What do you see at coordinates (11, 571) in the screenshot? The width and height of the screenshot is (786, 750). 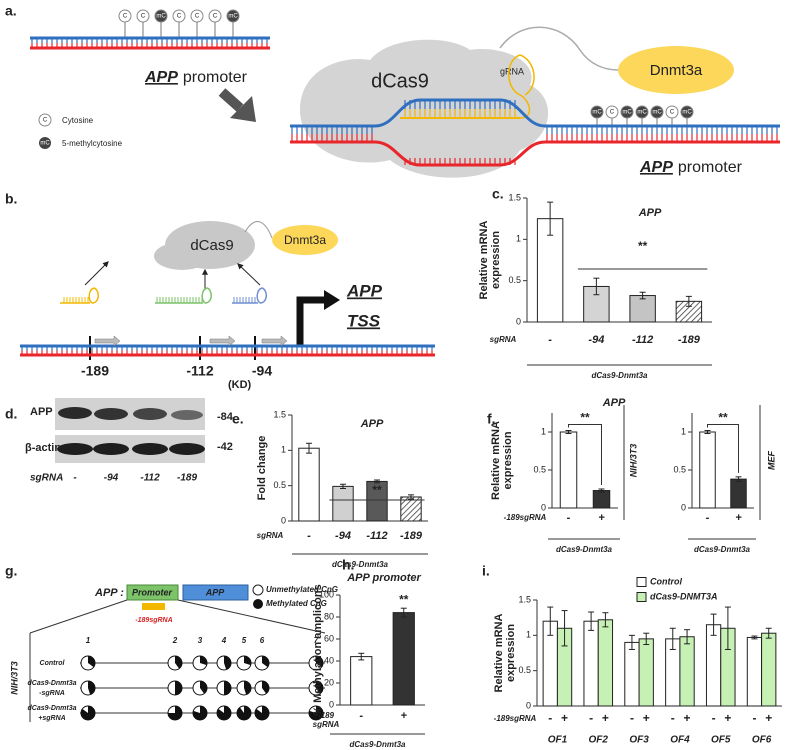 I see `panel-label: g.` at bounding box center [11, 571].